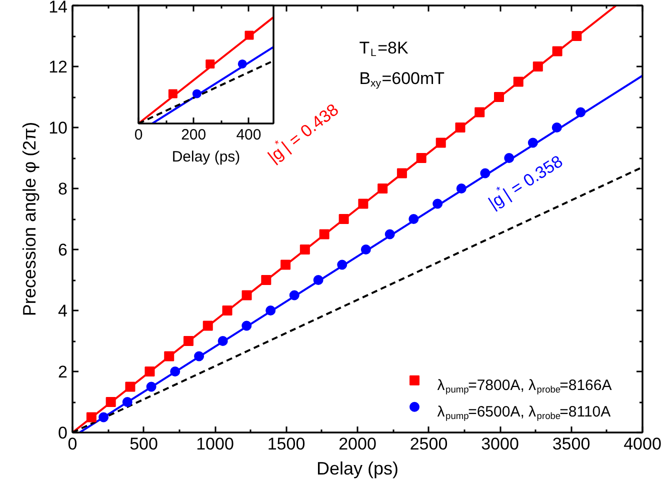  Describe the element at coordinates (286, 444) in the screenshot. I see `x-tick-label: 1500` at that location.